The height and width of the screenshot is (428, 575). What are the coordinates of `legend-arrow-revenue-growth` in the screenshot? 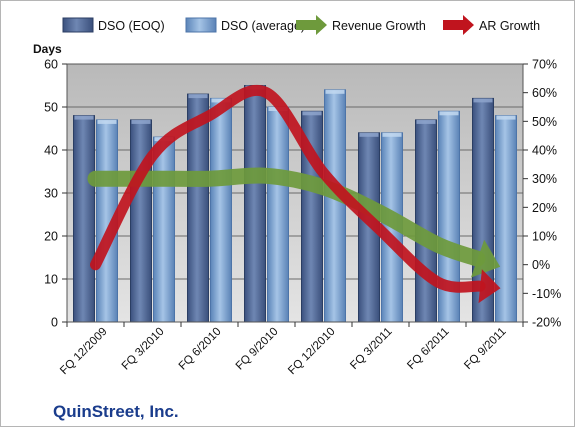 It's located at (311, 25).